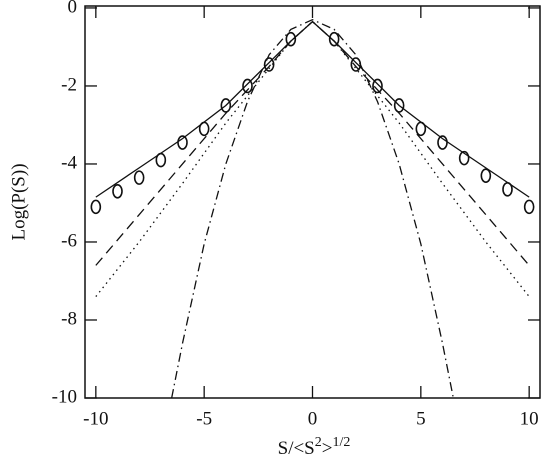 The height and width of the screenshot is (464, 545). I want to click on x-tick-label: 10, so click(529, 418).